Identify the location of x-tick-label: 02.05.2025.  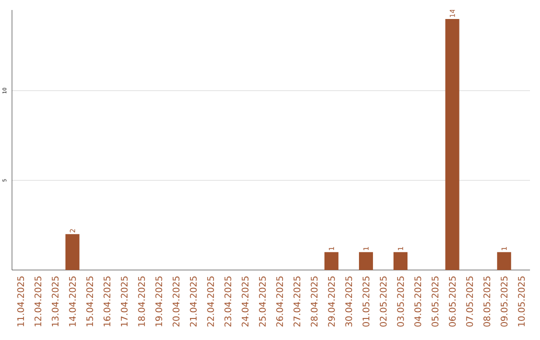
(383, 301).